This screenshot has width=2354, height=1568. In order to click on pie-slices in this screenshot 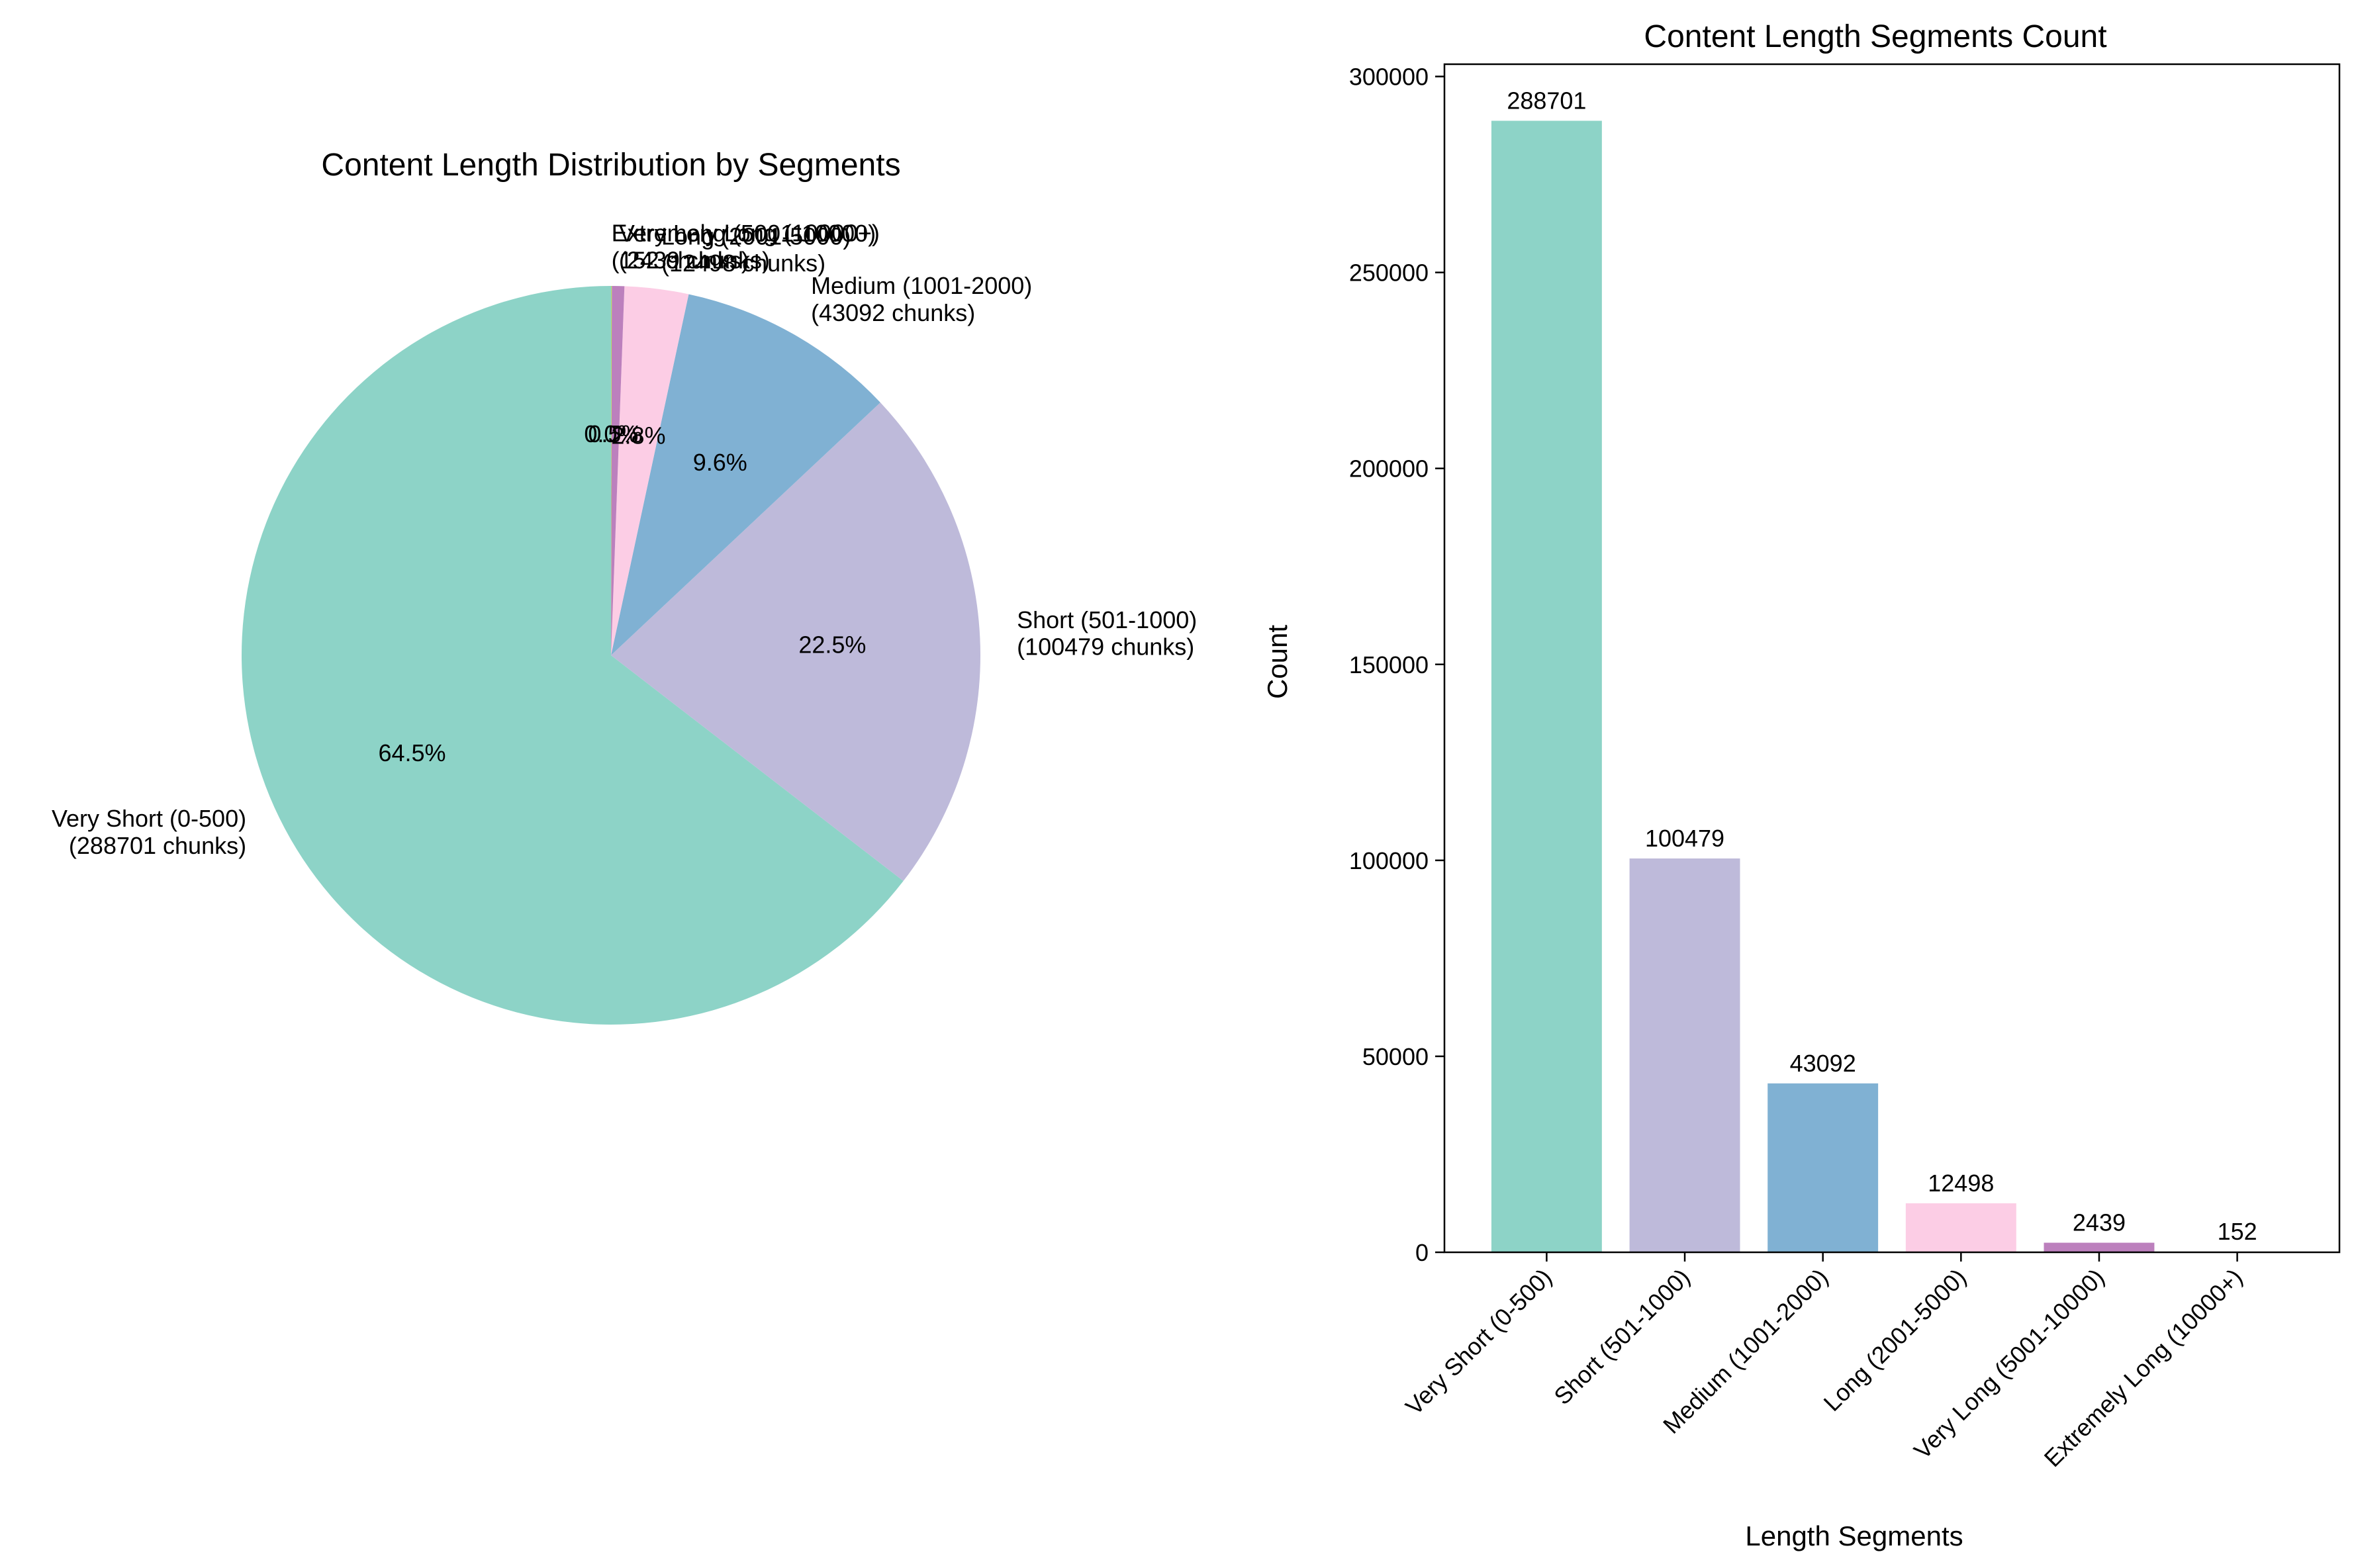, I will do `click(611, 655)`.